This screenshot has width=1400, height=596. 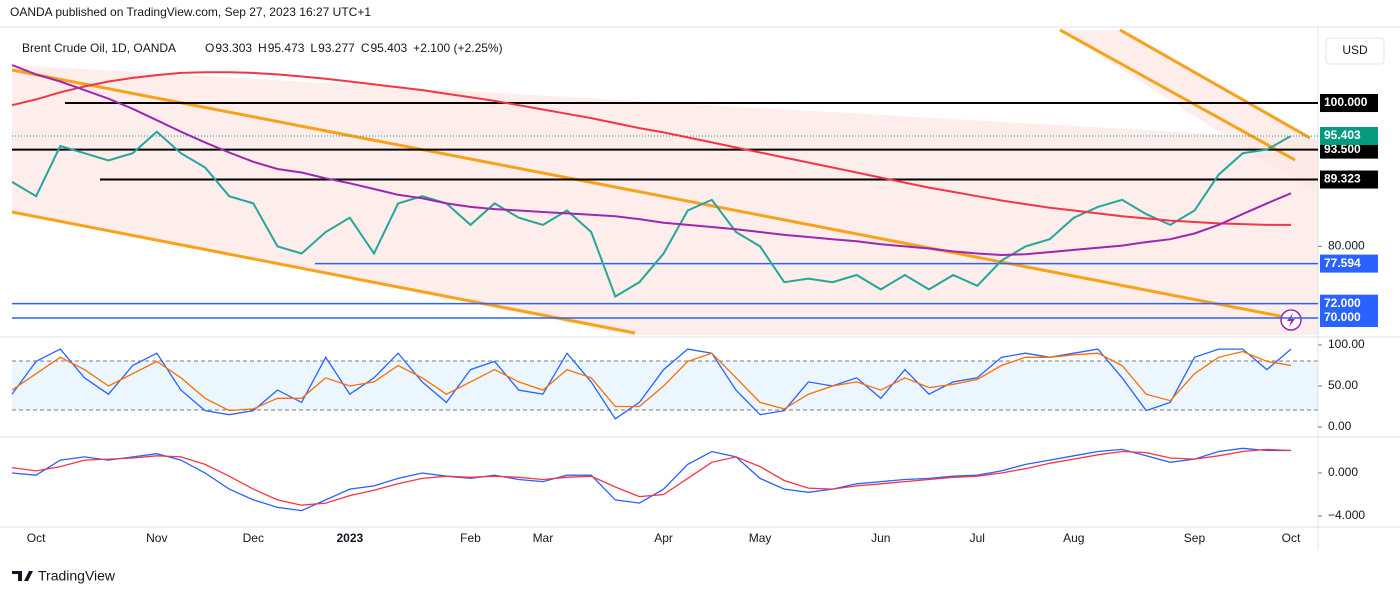 I want to click on currency: USD, so click(x=1355, y=50).